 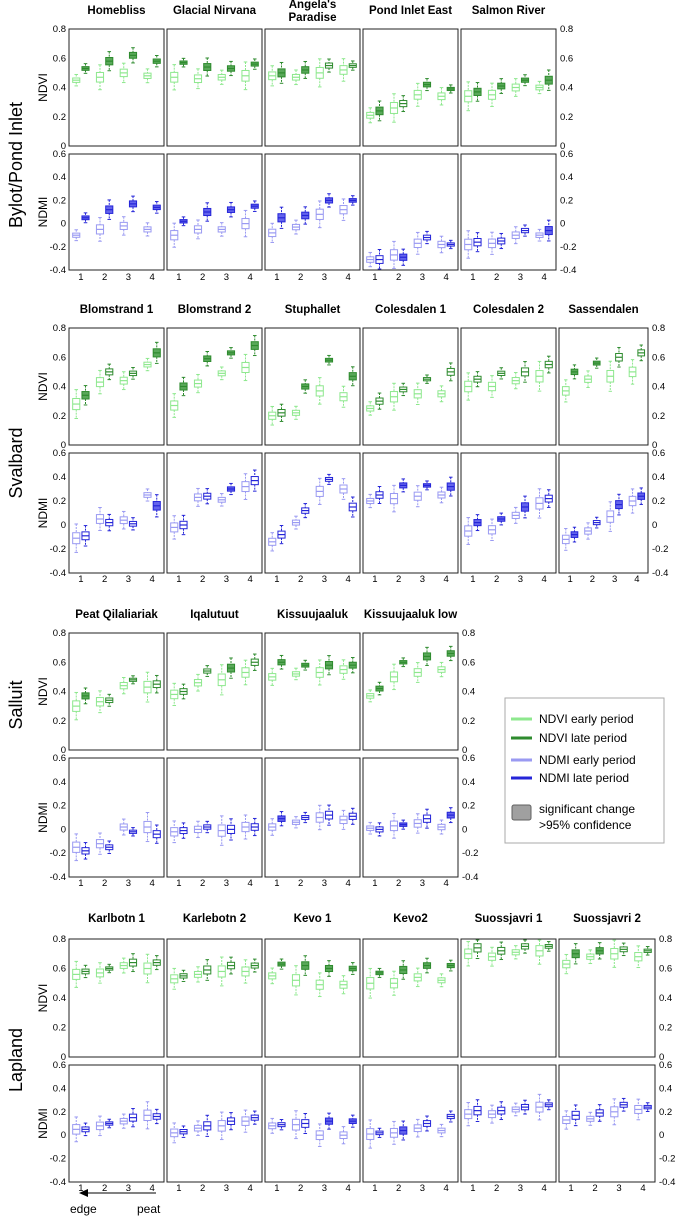 What do you see at coordinates (468, 692) in the screenshot?
I see `ndvi-ytick-right: 0.4` at bounding box center [468, 692].